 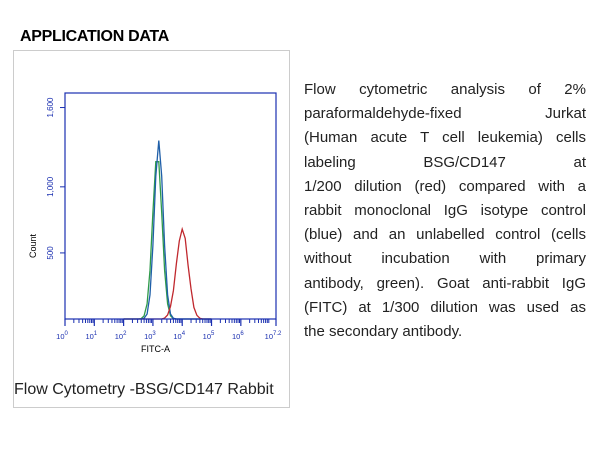 What do you see at coordinates (383, 332) in the screenshot?
I see `description-line: the secondary antibody.` at bounding box center [383, 332].